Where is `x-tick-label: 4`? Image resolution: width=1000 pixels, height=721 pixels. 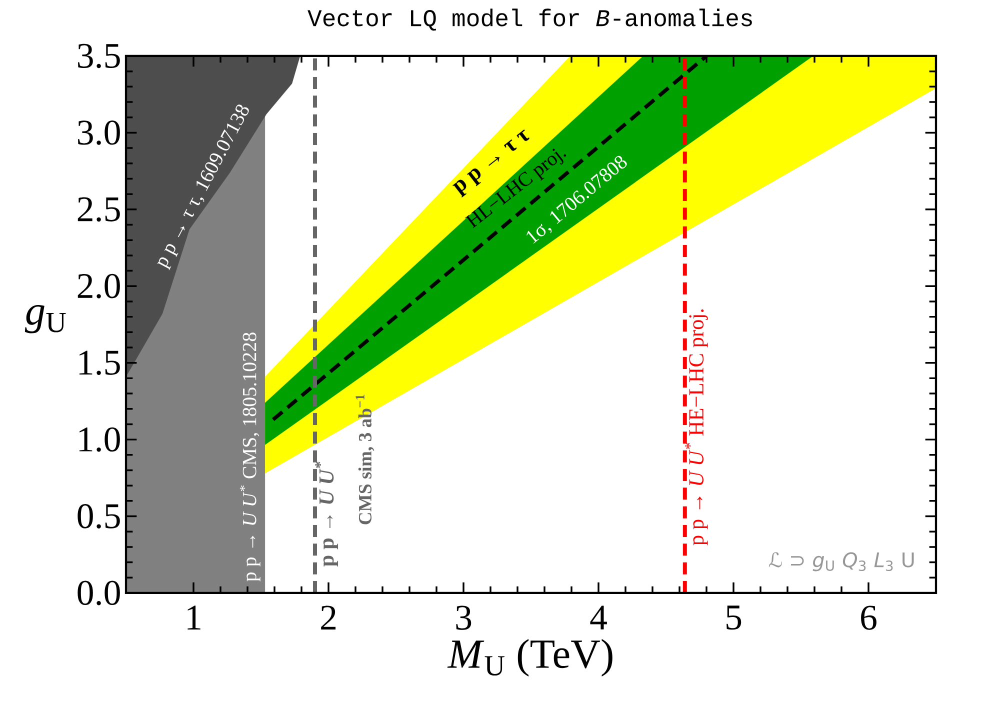 x-tick-label: 4 is located at coordinates (598, 618).